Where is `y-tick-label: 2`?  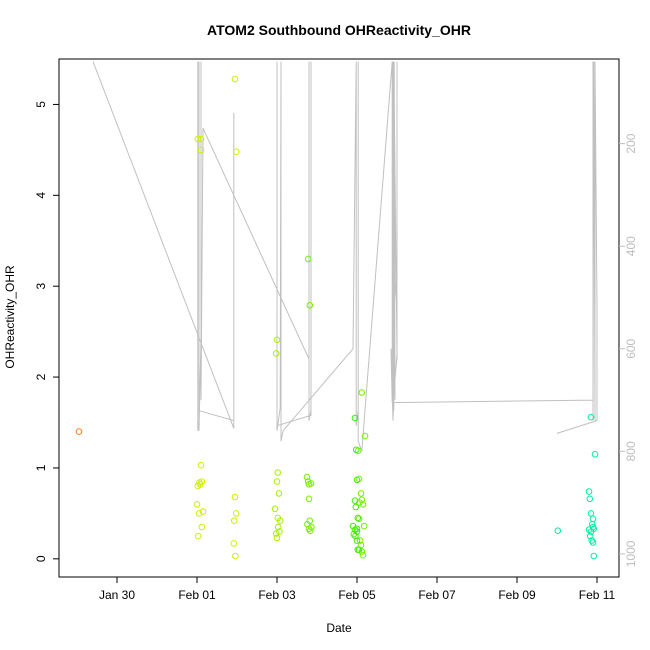
y-tick-label: 2 is located at coordinates (41, 376).